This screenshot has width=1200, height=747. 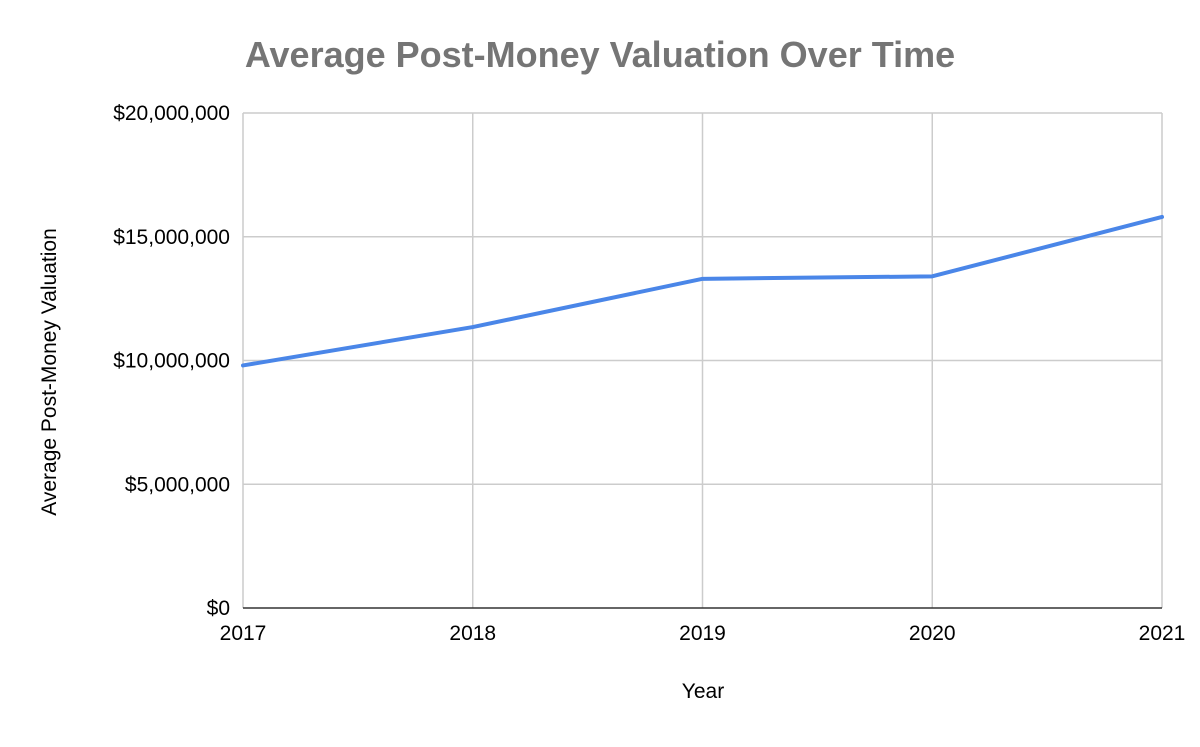 What do you see at coordinates (177, 484) in the screenshot?
I see `y-tick-label: $5,000,000` at bounding box center [177, 484].